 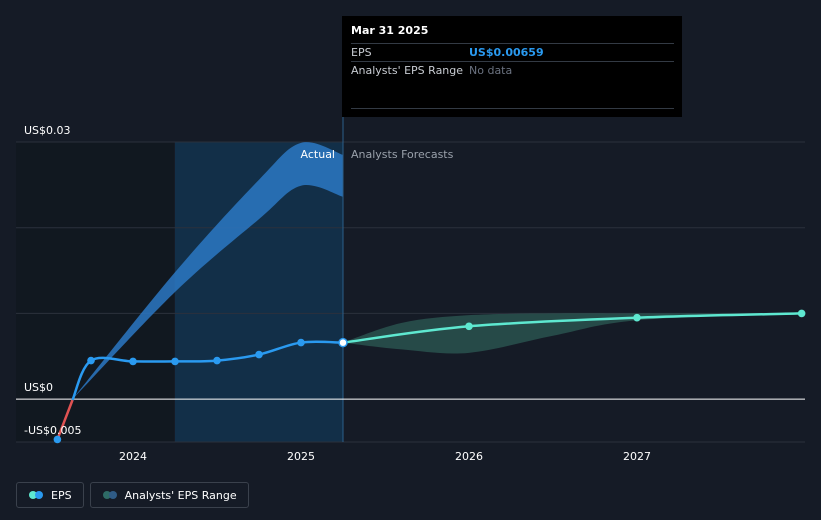 I want to click on tooltip-date: Mar 31 2025, so click(x=390, y=30).